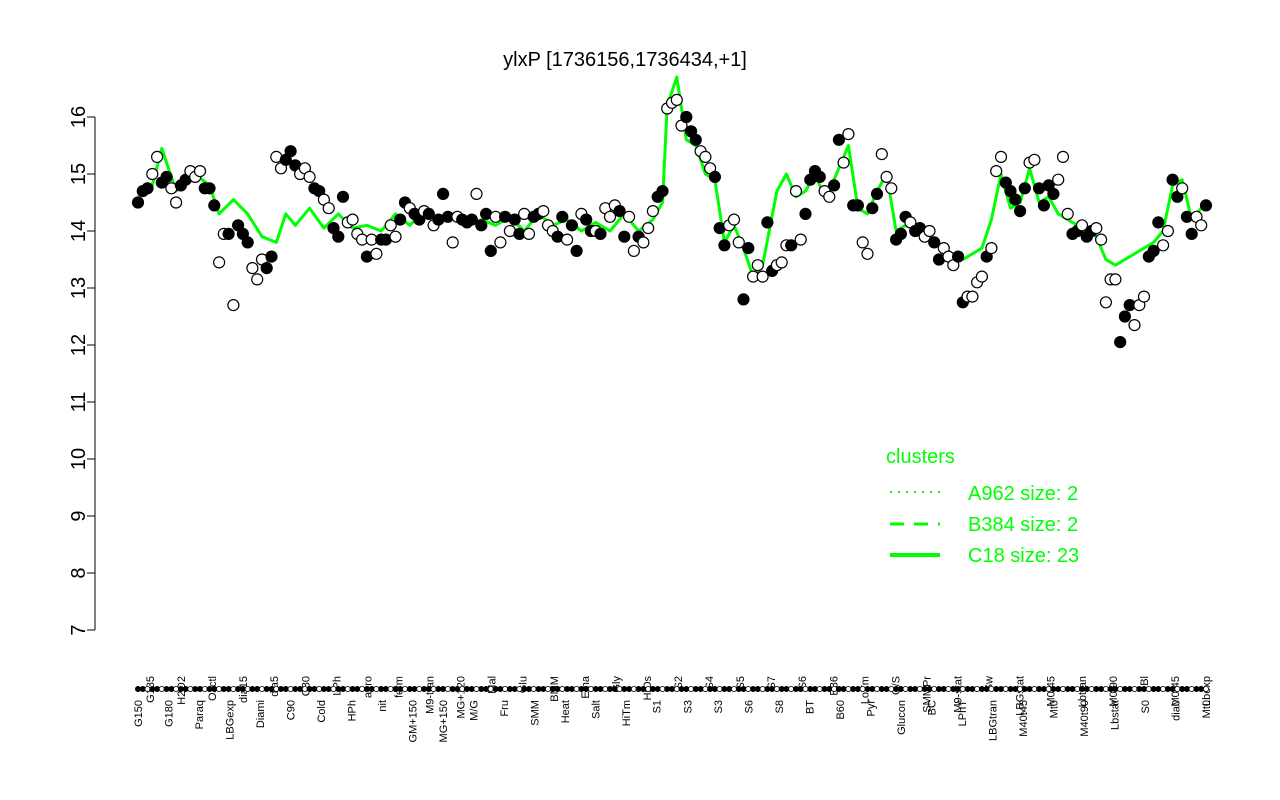  Describe the element at coordinates (462, 697) in the screenshot. I see `x-tick-label-upper: MG+120` at that location.